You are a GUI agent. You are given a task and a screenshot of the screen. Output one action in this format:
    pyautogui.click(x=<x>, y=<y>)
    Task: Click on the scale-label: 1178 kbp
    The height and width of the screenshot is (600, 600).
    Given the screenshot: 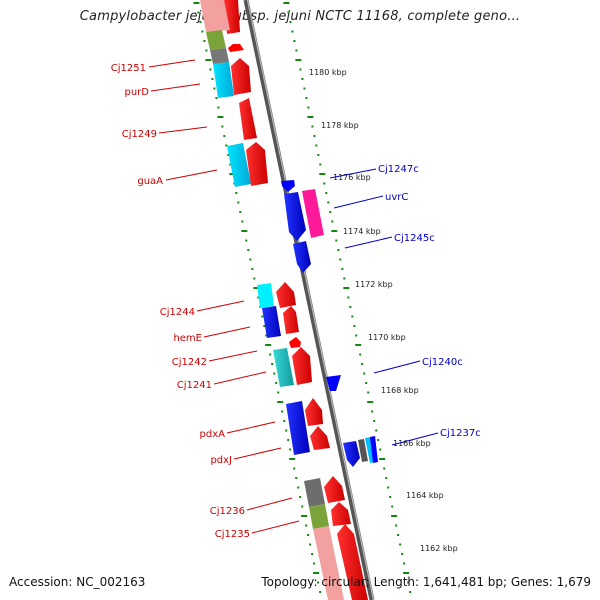 What is the action you would take?
    pyautogui.click(x=340, y=125)
    